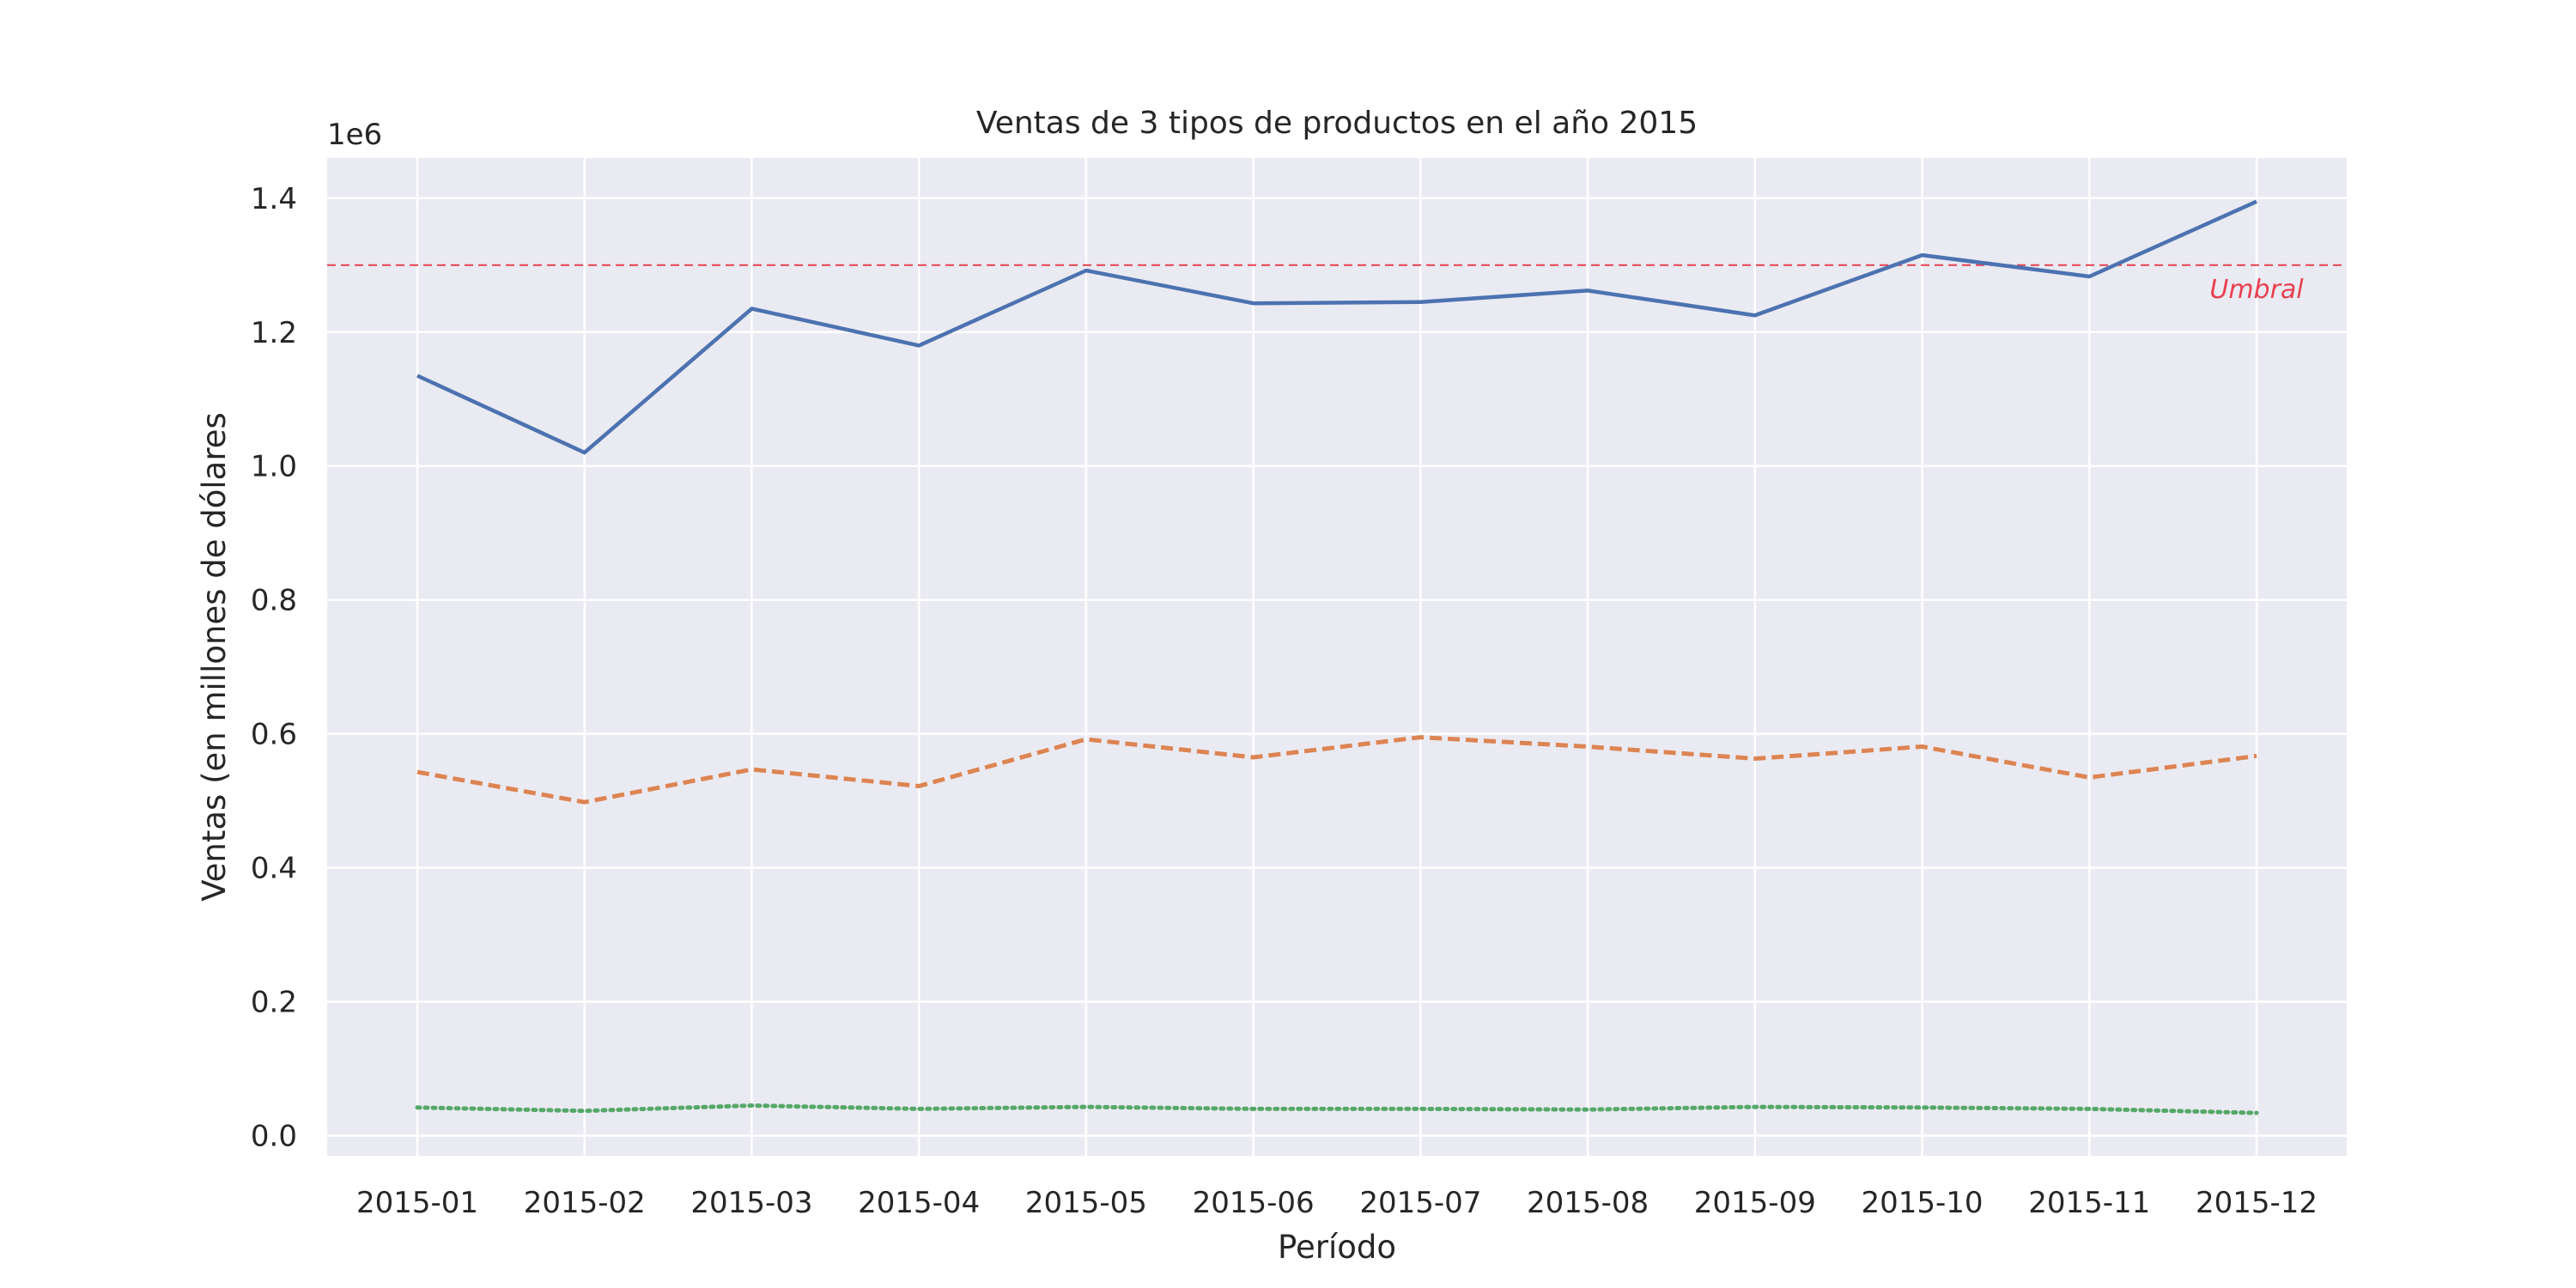  What do you see at coordinates (274, 668) in the screenshot?
I see `y-tick-labels: 0.0 0.2 0.4 0.6 0.8 1.0 1.2 1.4` at bounding box center [274, 668].